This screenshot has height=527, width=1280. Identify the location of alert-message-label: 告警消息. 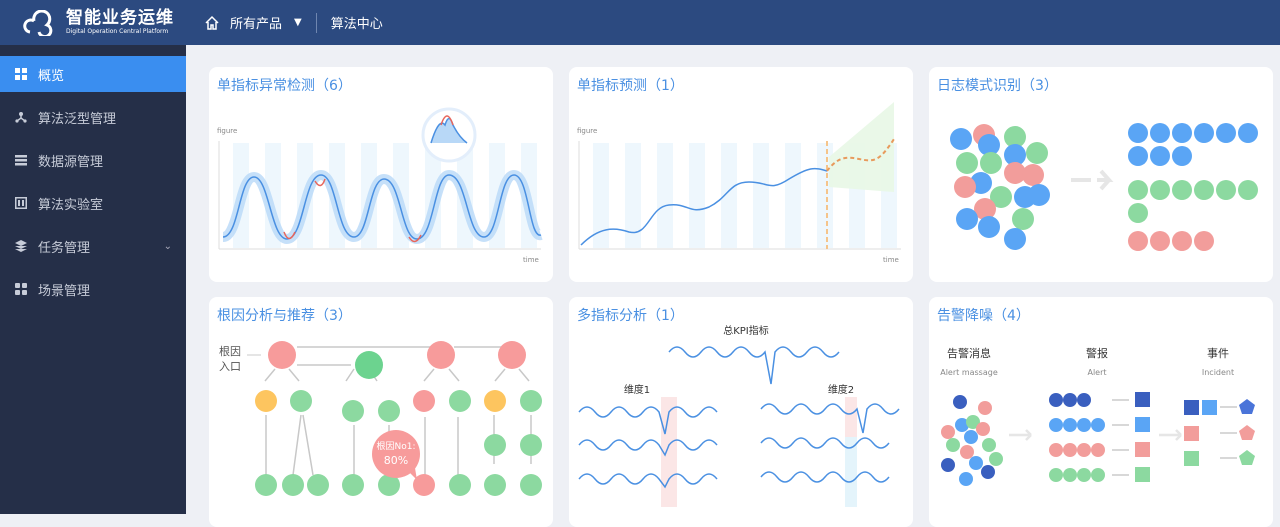
(969, 353).